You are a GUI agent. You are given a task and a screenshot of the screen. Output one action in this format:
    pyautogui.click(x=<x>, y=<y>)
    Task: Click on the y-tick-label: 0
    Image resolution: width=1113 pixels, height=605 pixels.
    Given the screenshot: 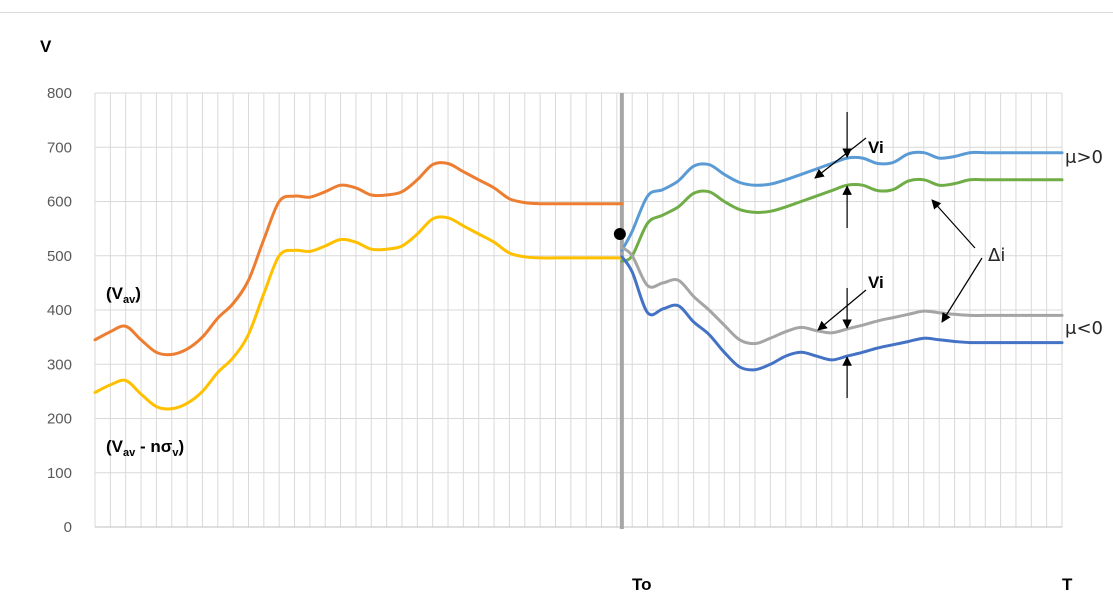 What is the action you would take?
    pyautogui.click(x=68, y=527)
    